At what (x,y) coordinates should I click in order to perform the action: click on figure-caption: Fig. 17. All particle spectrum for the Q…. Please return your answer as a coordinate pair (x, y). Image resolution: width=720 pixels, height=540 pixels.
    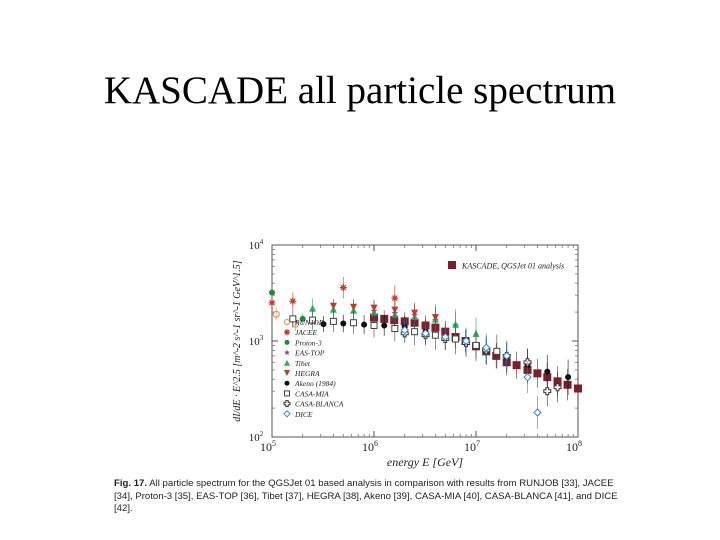
    Looking at the image, I should click on (374, 497).